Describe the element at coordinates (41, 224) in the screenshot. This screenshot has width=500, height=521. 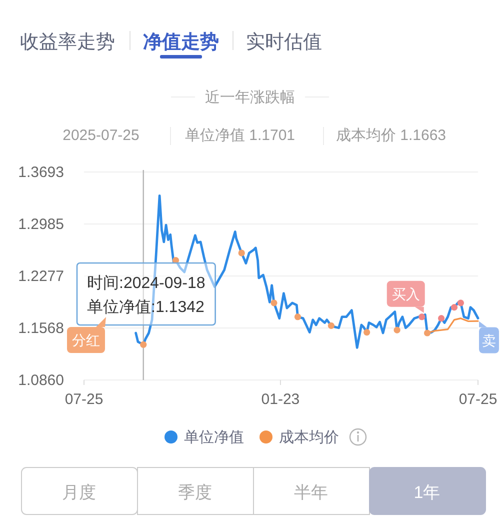
I see `y-tick-label: 1.2985` at that location.